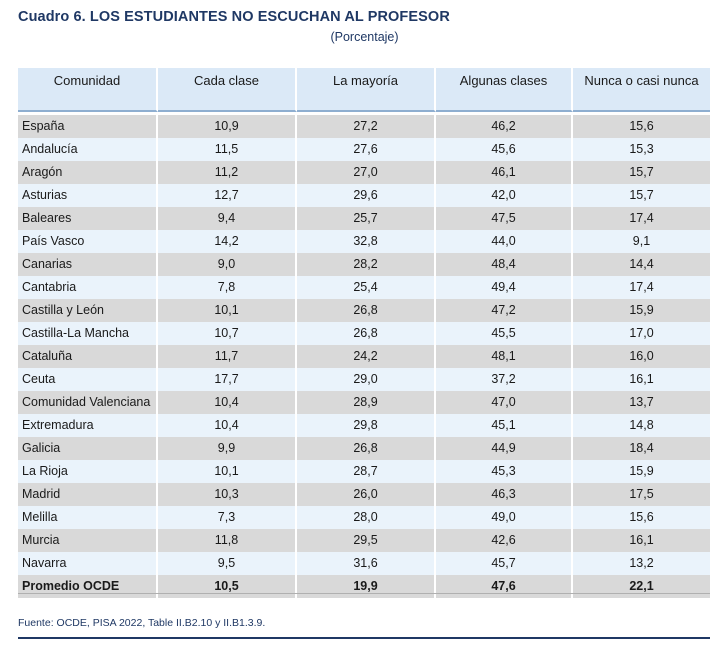  Describe the element at coordinates (227, 494) in the screenshot. I see `cell-cada-clase: 10,3` at that location.